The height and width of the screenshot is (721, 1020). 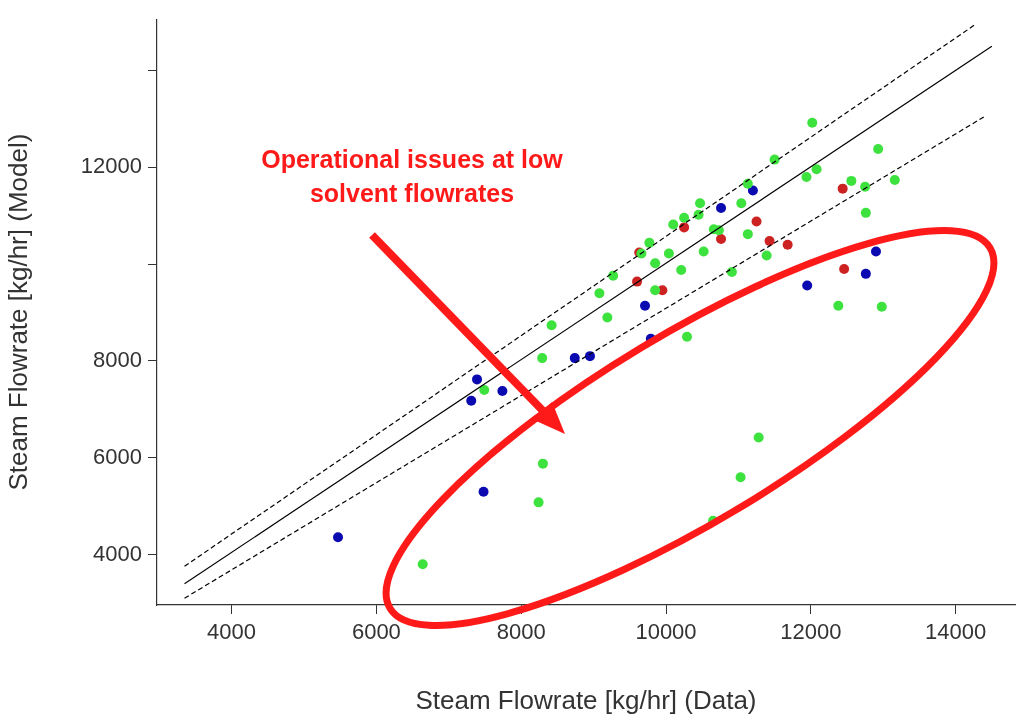 What do you see at coordinates (376, 632) in the screenshot?
I see `x-tick-label: 6000` at bounding box center [376, 632].